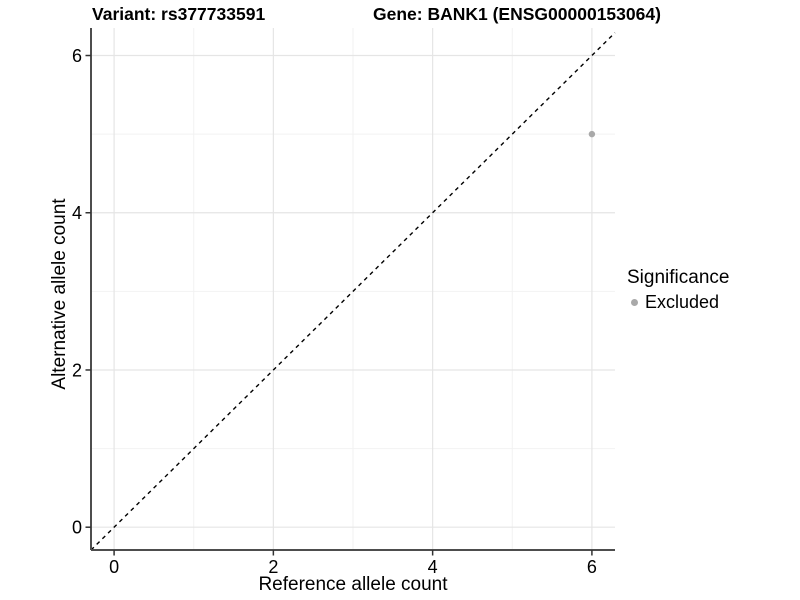 The height and width of the screenshot is (600, 800). What do you see at coordinates (77, 528) in the screenshot?
I see `y-tick-label: 0` at bounding box center [77, 528].